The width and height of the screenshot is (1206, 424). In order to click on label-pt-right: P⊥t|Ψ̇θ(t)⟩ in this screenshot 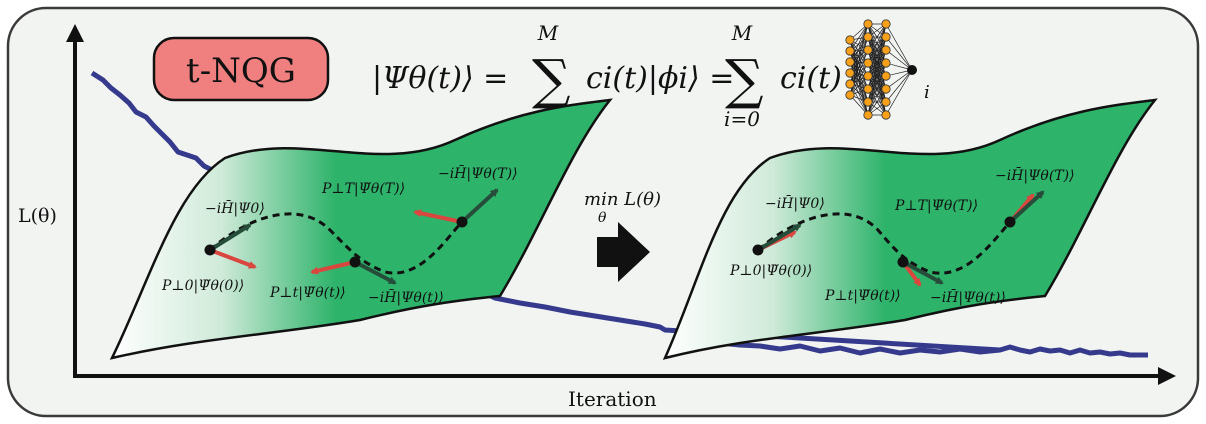, I will do `click(862, 296)`.